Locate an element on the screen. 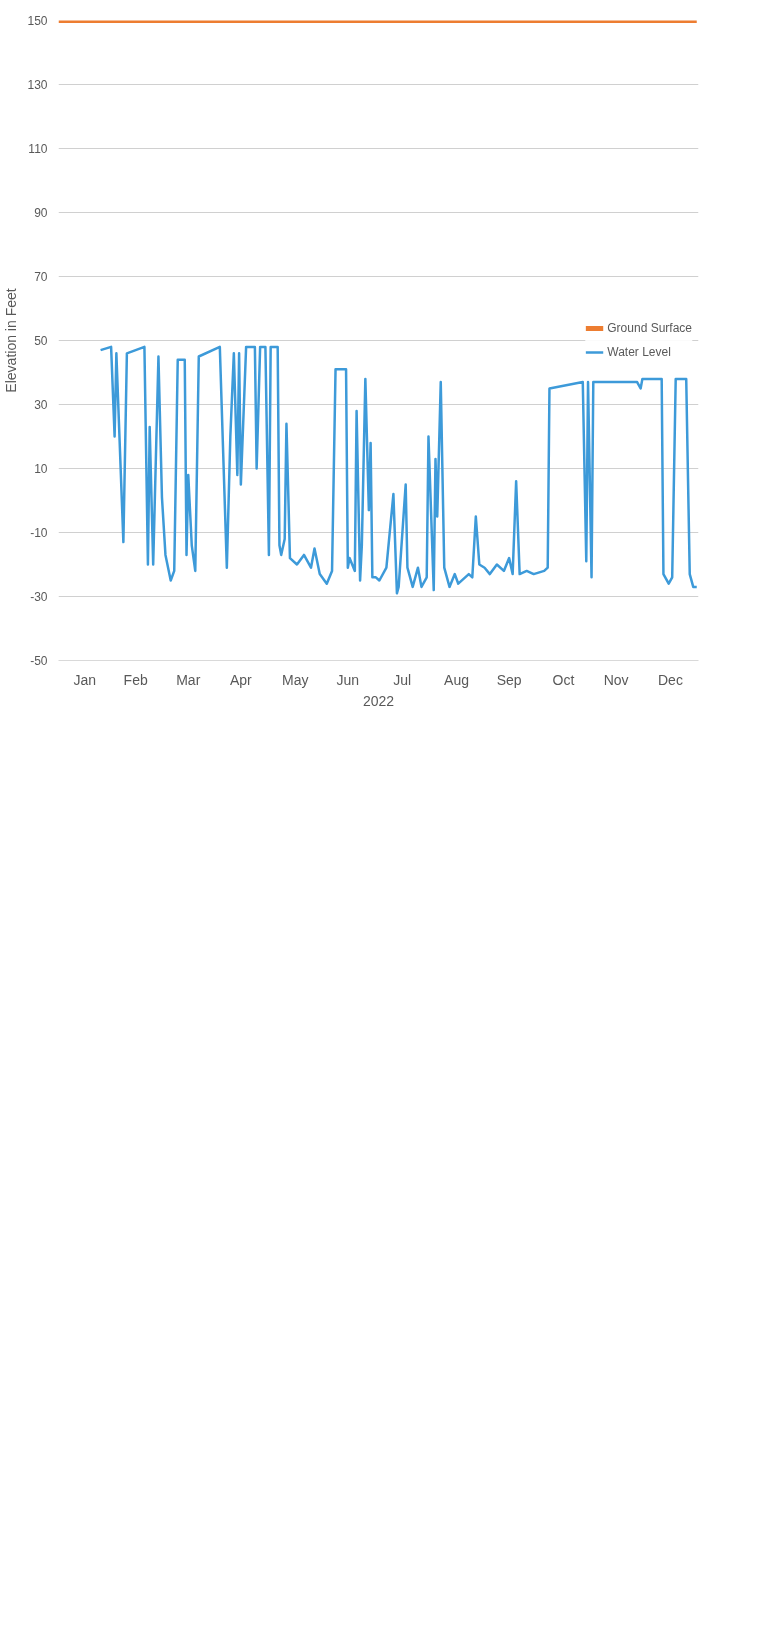 Image resolution: width=772 pixels, height=1631 pixels. legend-label: Water Level is located at coordinates (639, 352).